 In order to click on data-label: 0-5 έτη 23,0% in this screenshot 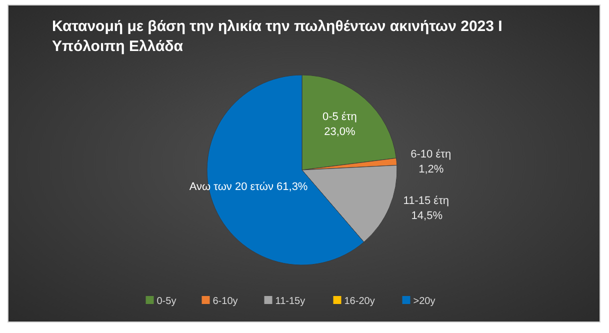, I will do `click(339, 124)`.